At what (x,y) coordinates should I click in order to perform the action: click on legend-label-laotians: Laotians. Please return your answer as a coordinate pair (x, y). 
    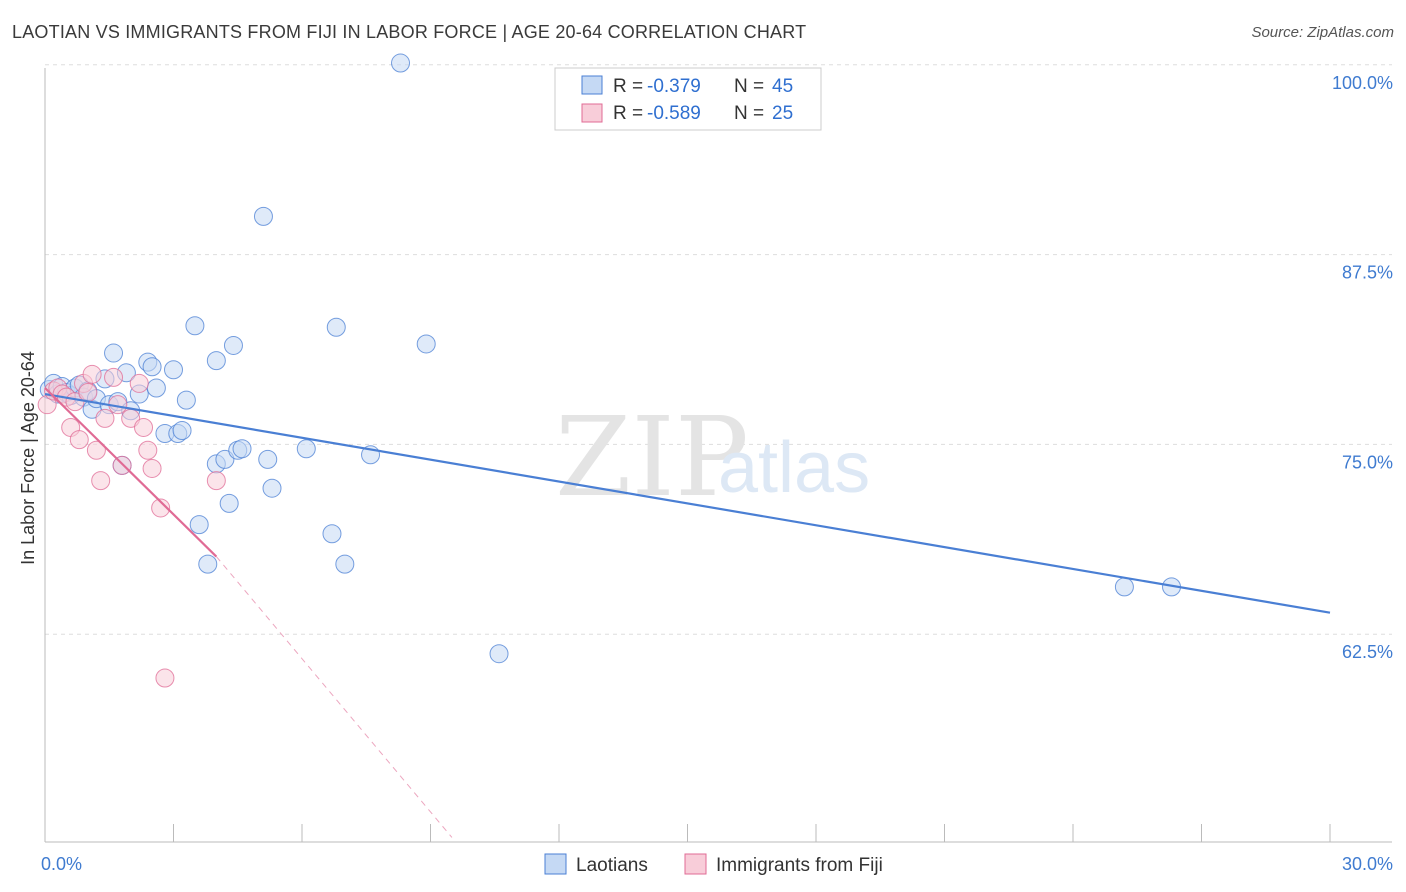
    Looking at the image, I should click on (612, 865).